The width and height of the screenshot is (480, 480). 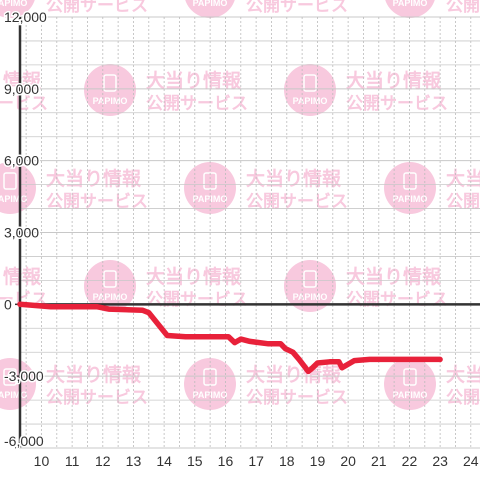 I want to click on series-line, so click(x=230, y=338).